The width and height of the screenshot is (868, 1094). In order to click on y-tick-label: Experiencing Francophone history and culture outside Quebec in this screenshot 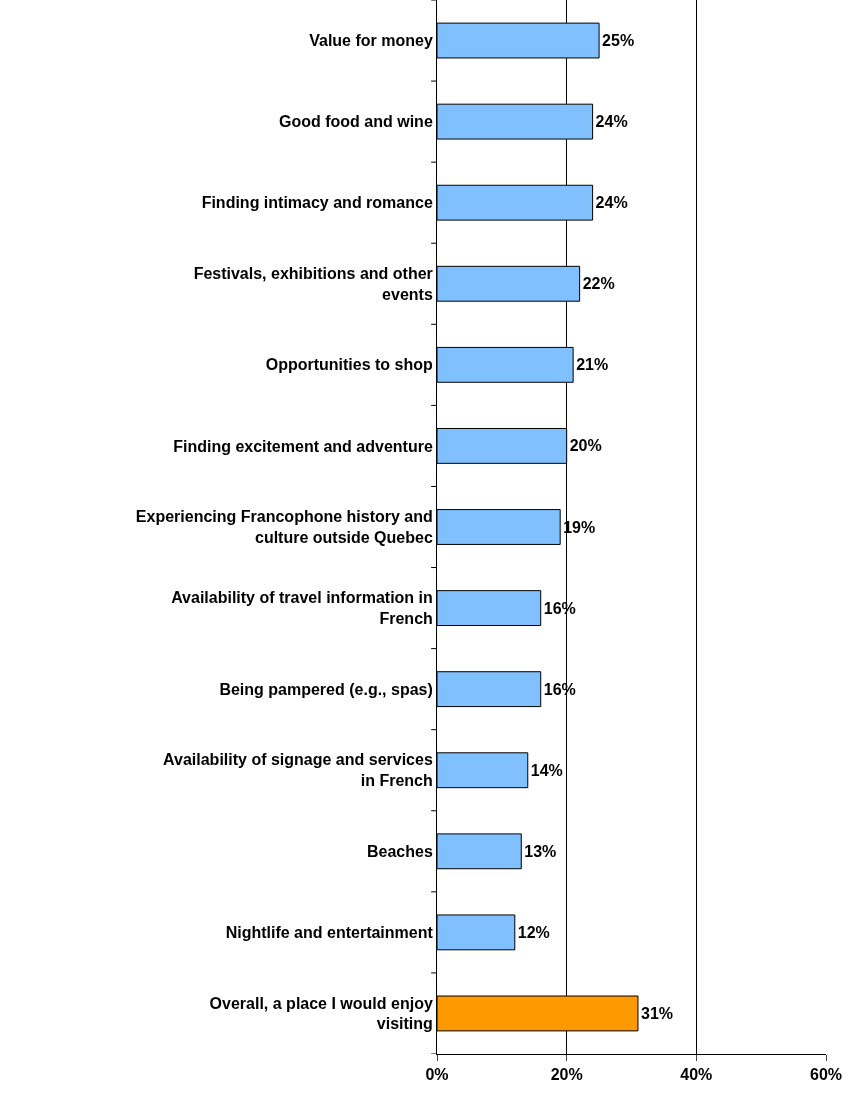, I will do `click(284, 527)`.